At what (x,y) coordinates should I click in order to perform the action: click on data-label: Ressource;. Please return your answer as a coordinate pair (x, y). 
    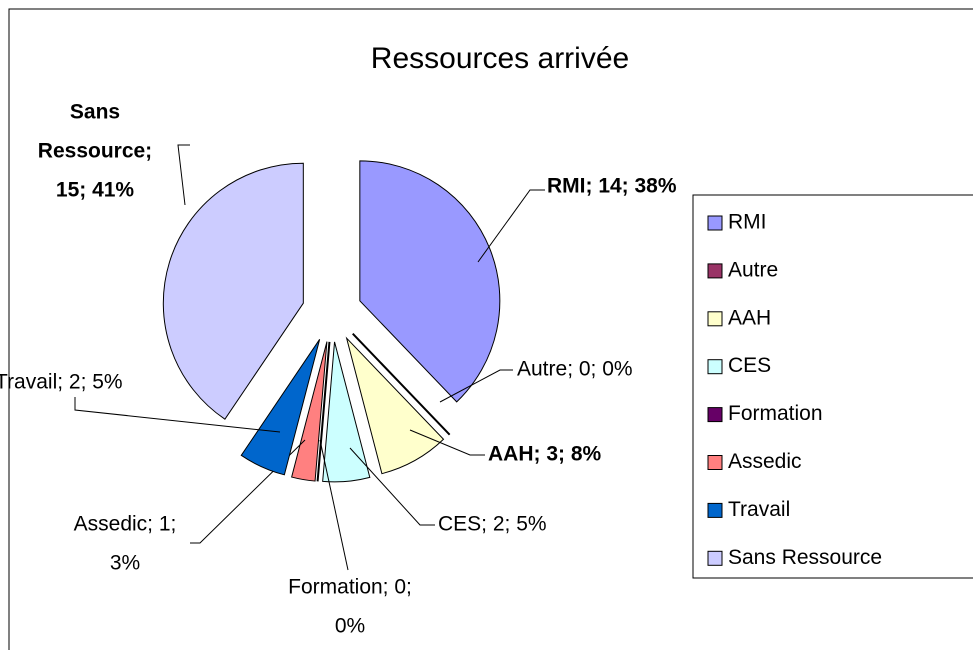
    Looking at the image, I should click on (95, 151).